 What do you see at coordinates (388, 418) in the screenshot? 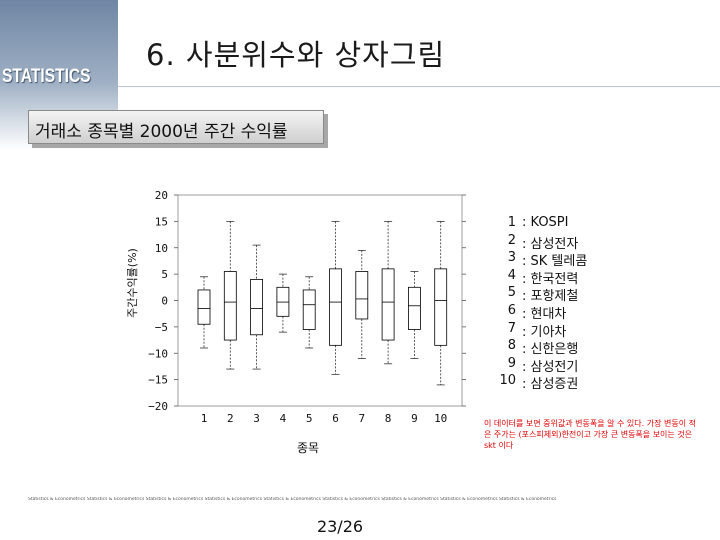
I see `x-tick-label: 8` at bounding box center [388, 418].